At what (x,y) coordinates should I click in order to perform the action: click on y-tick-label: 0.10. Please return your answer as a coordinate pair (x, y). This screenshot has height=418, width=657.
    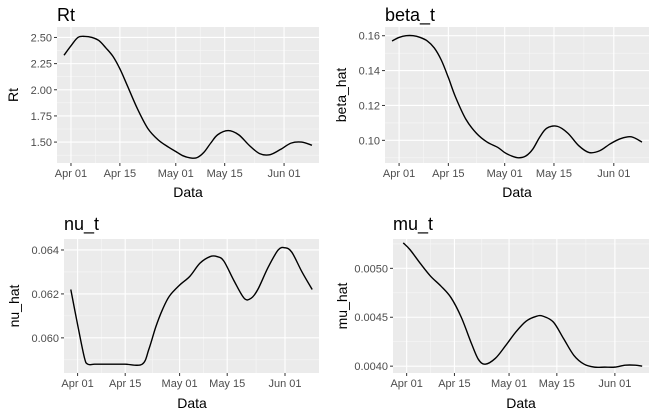
    Looking at the image, I should click on (369, 141).